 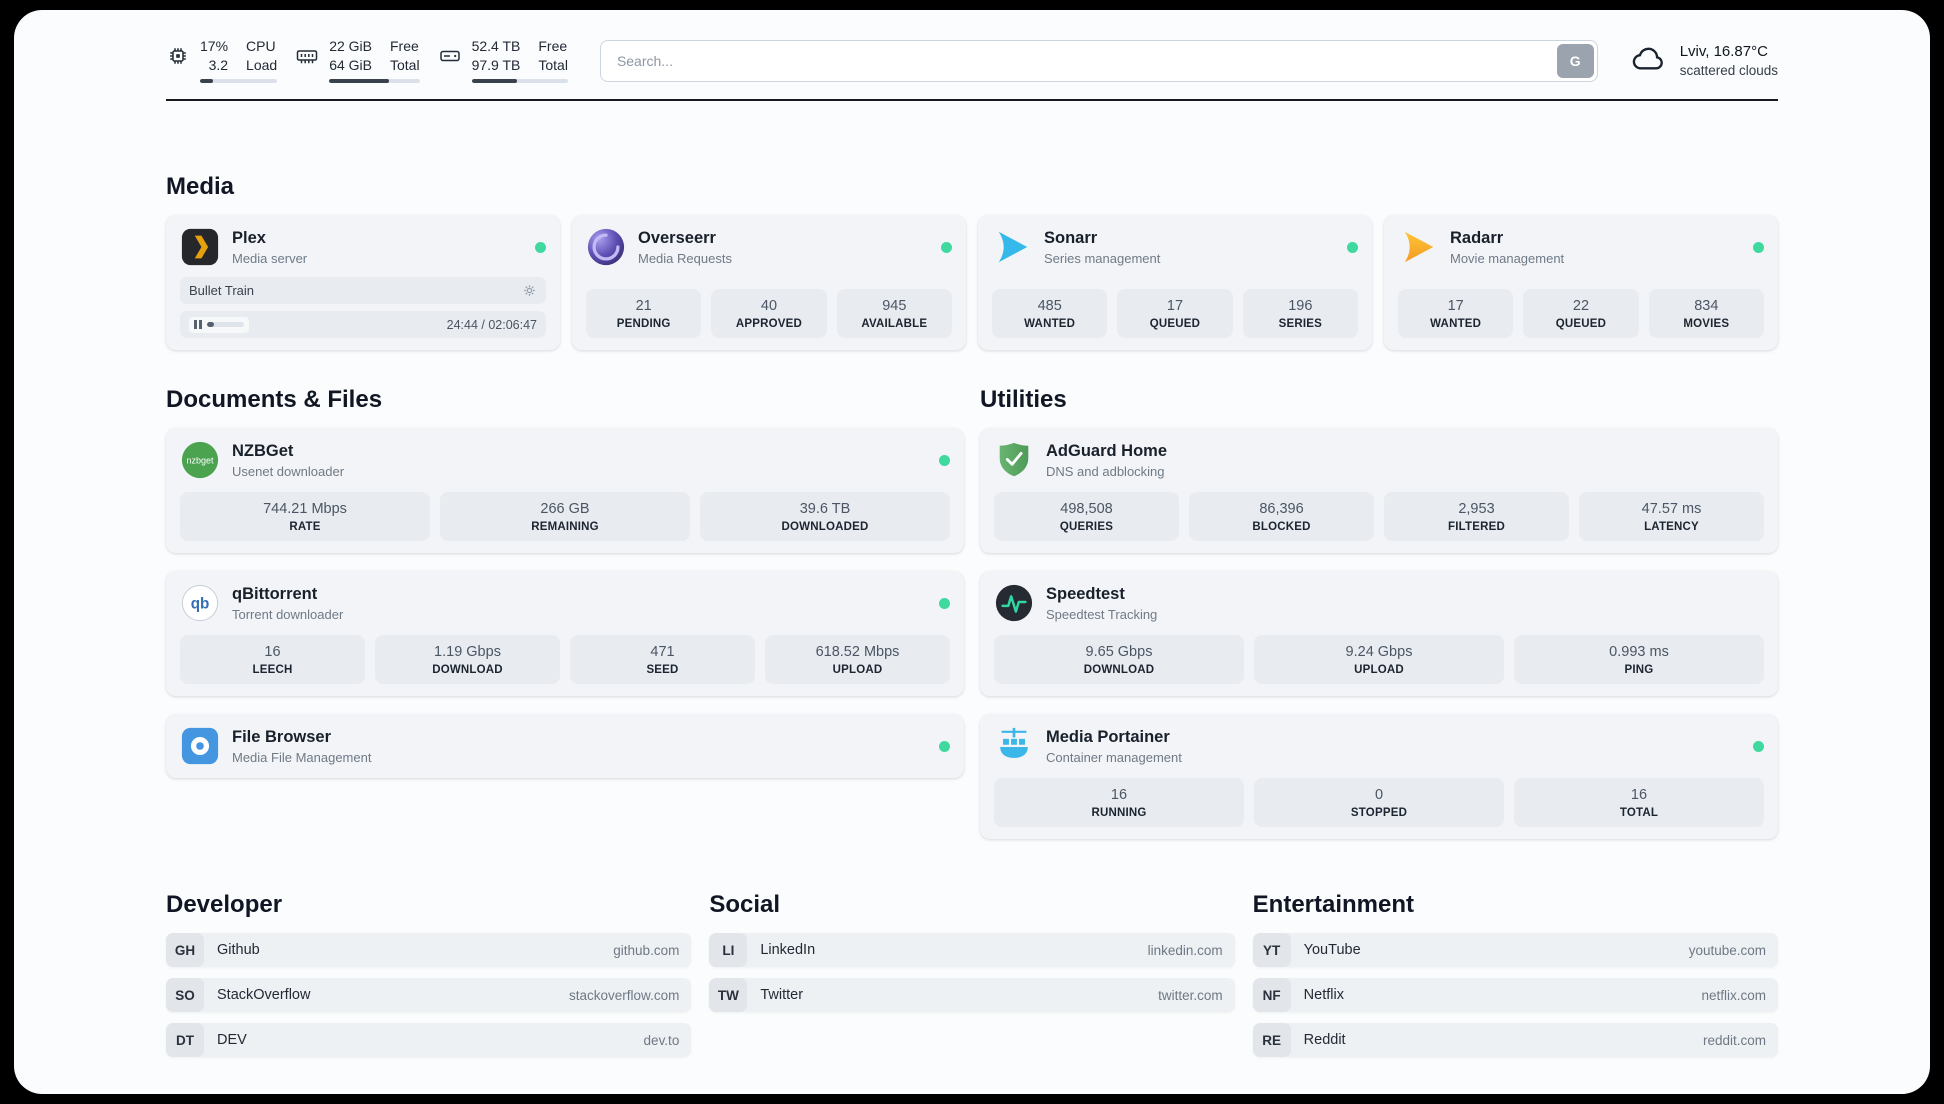 I want to click on pause-button, so click(x=219, y=324).